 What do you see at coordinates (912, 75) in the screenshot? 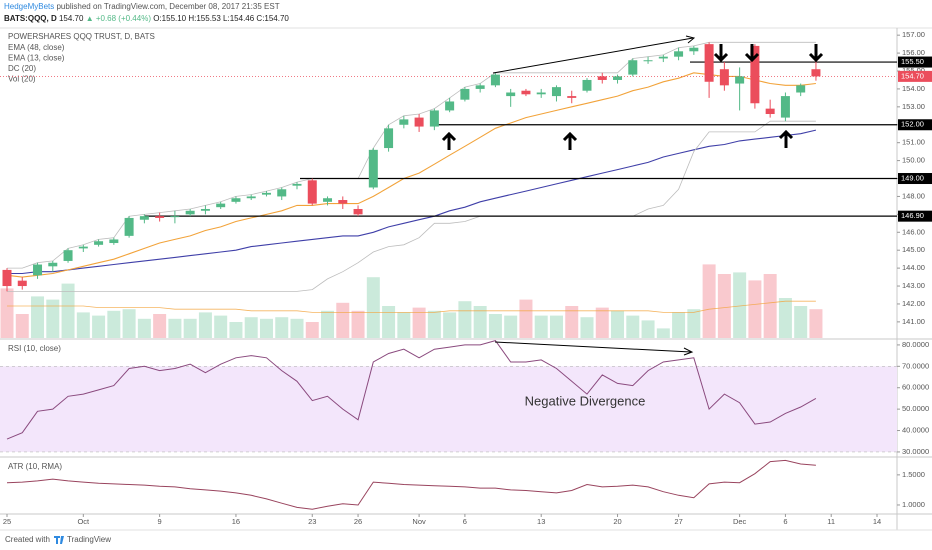
I see `last-price-label: 154.70` at bounding box center [912, 75].